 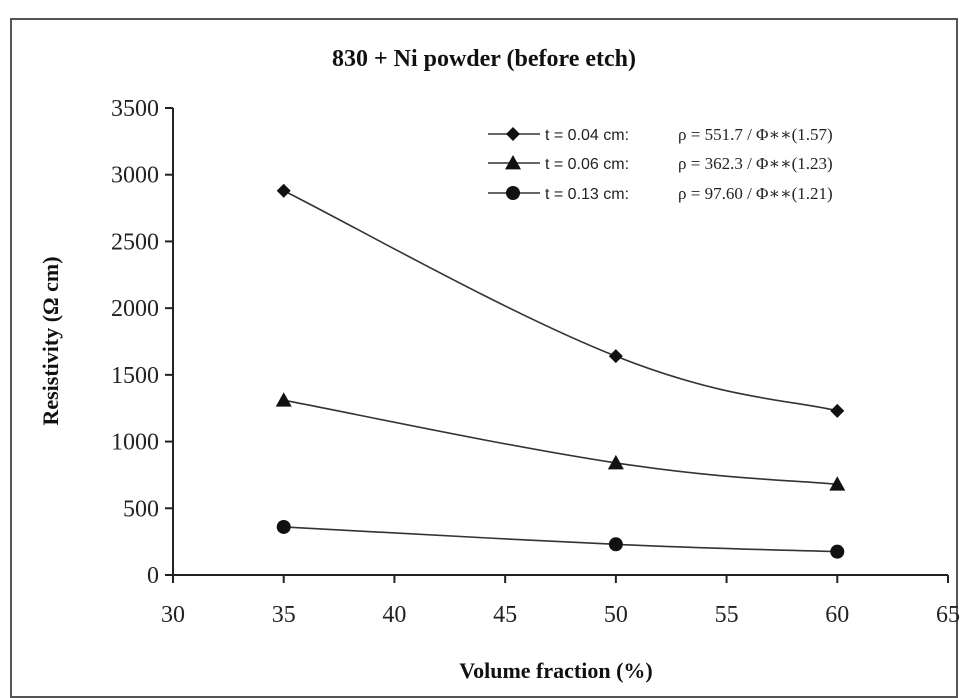 What do you see at coordinates (394, 615) in the screenshot?
I see `x-tick-label: 40` at bounding box center [394, 615].